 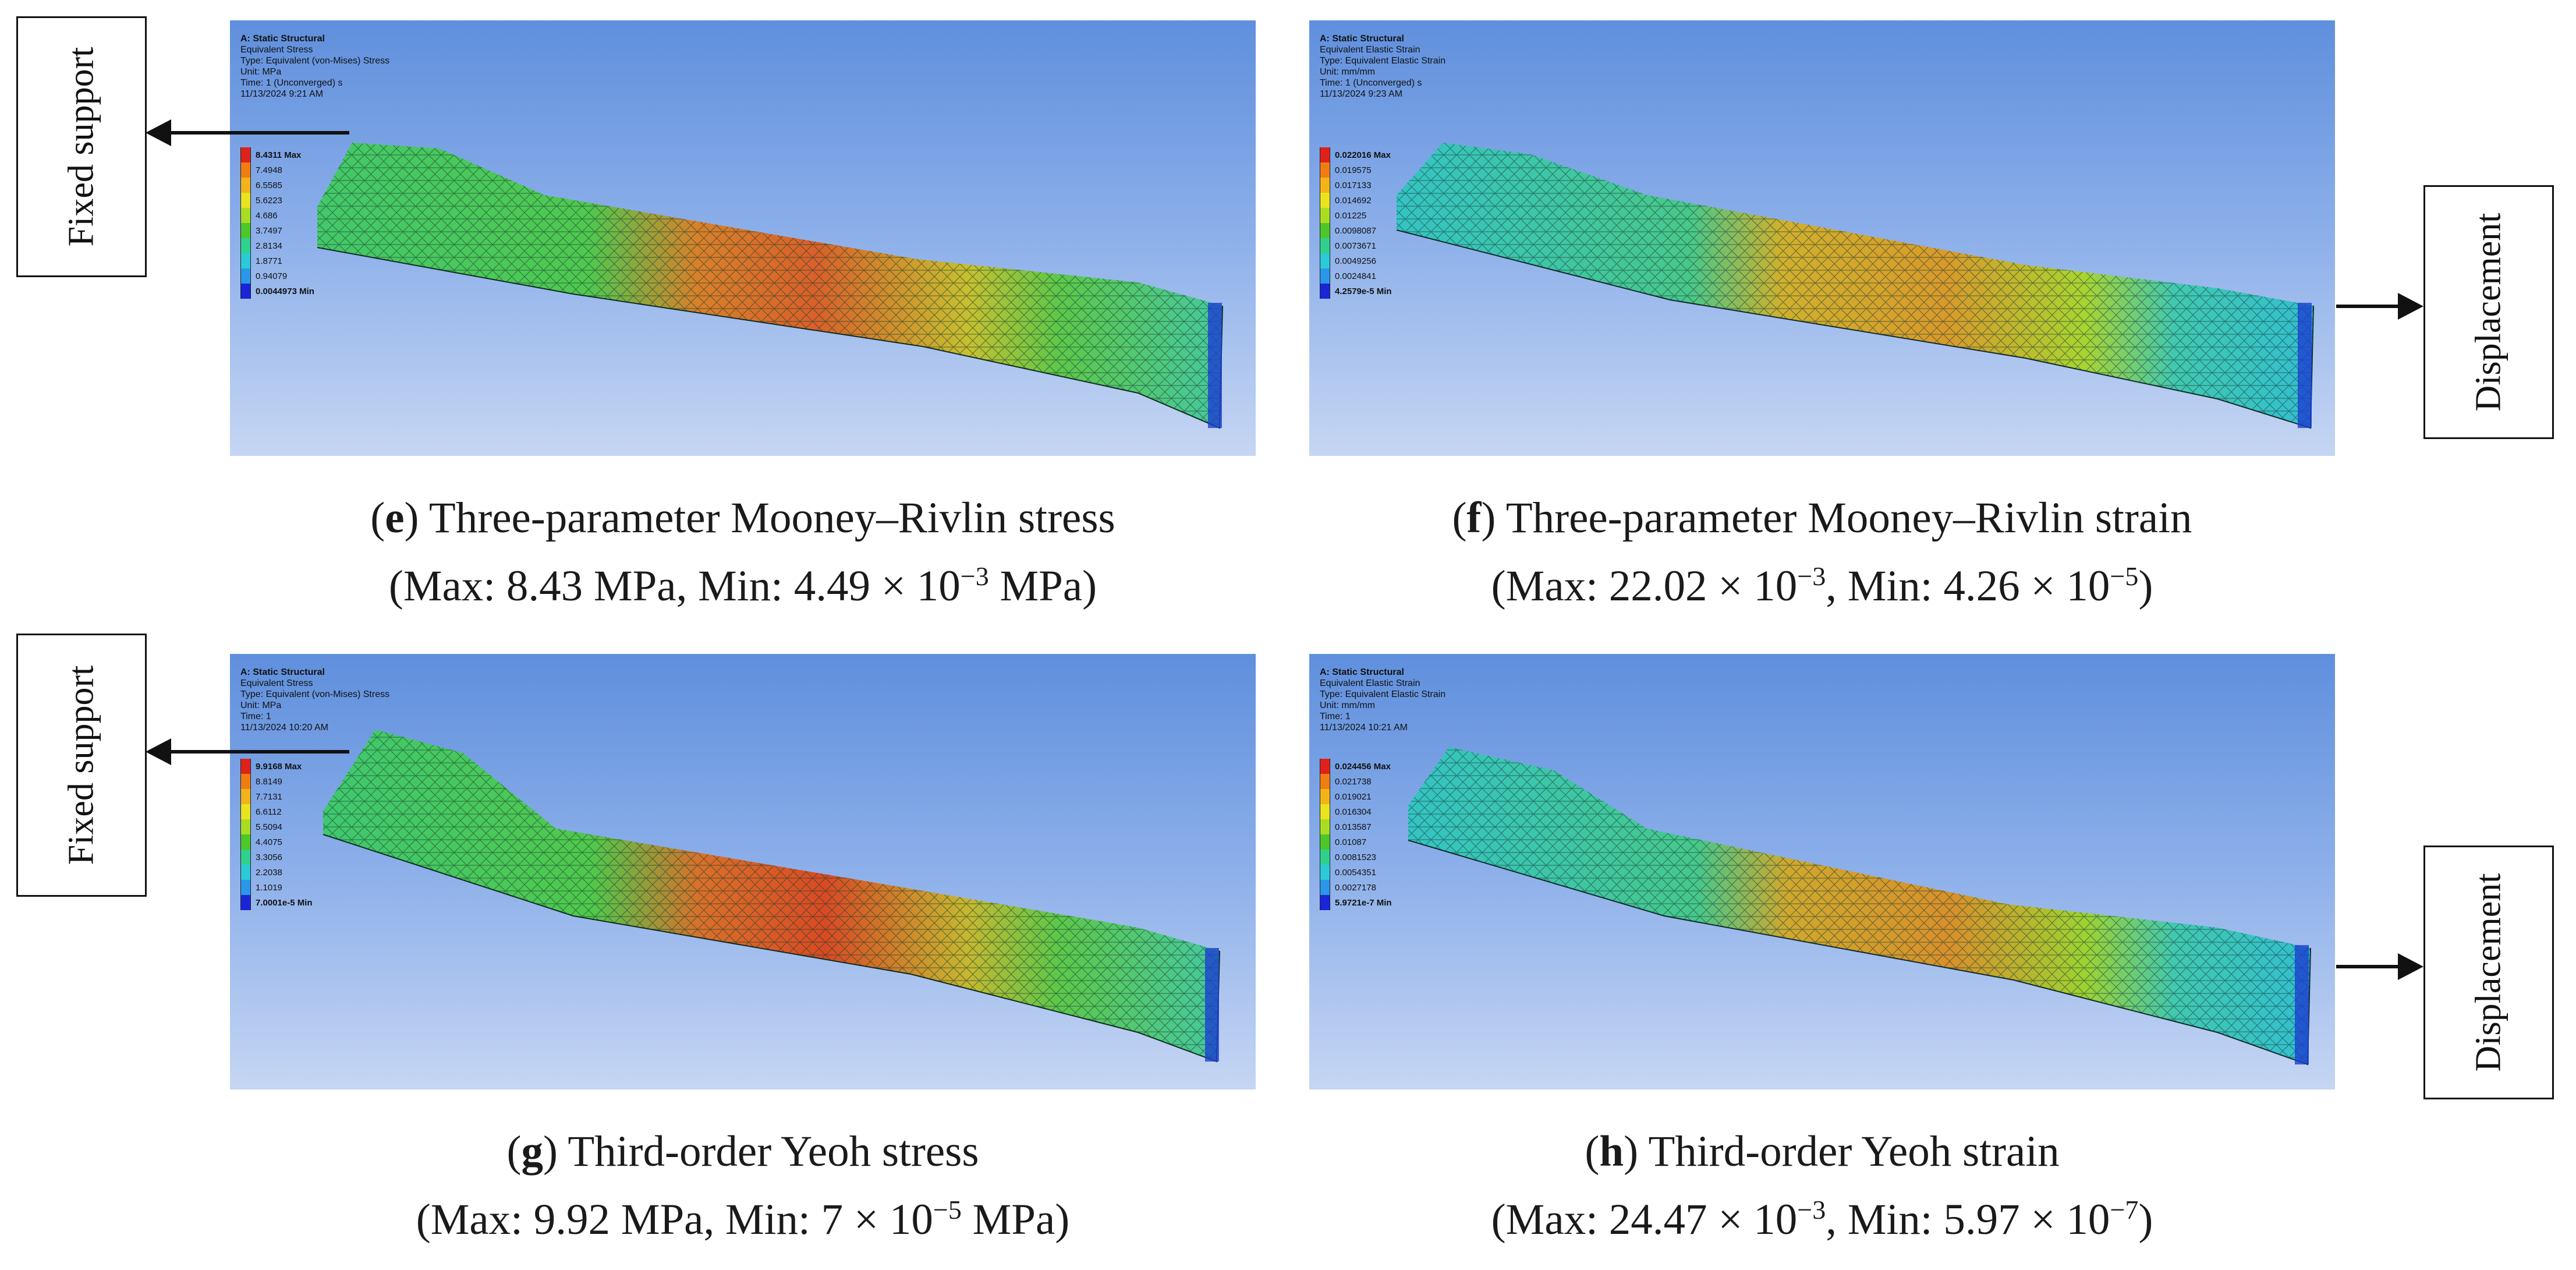 What do you see at coordinates (269, 842) in the screenshot?
I see `legend-value: 4.4075` at bounding box center [269, 842].